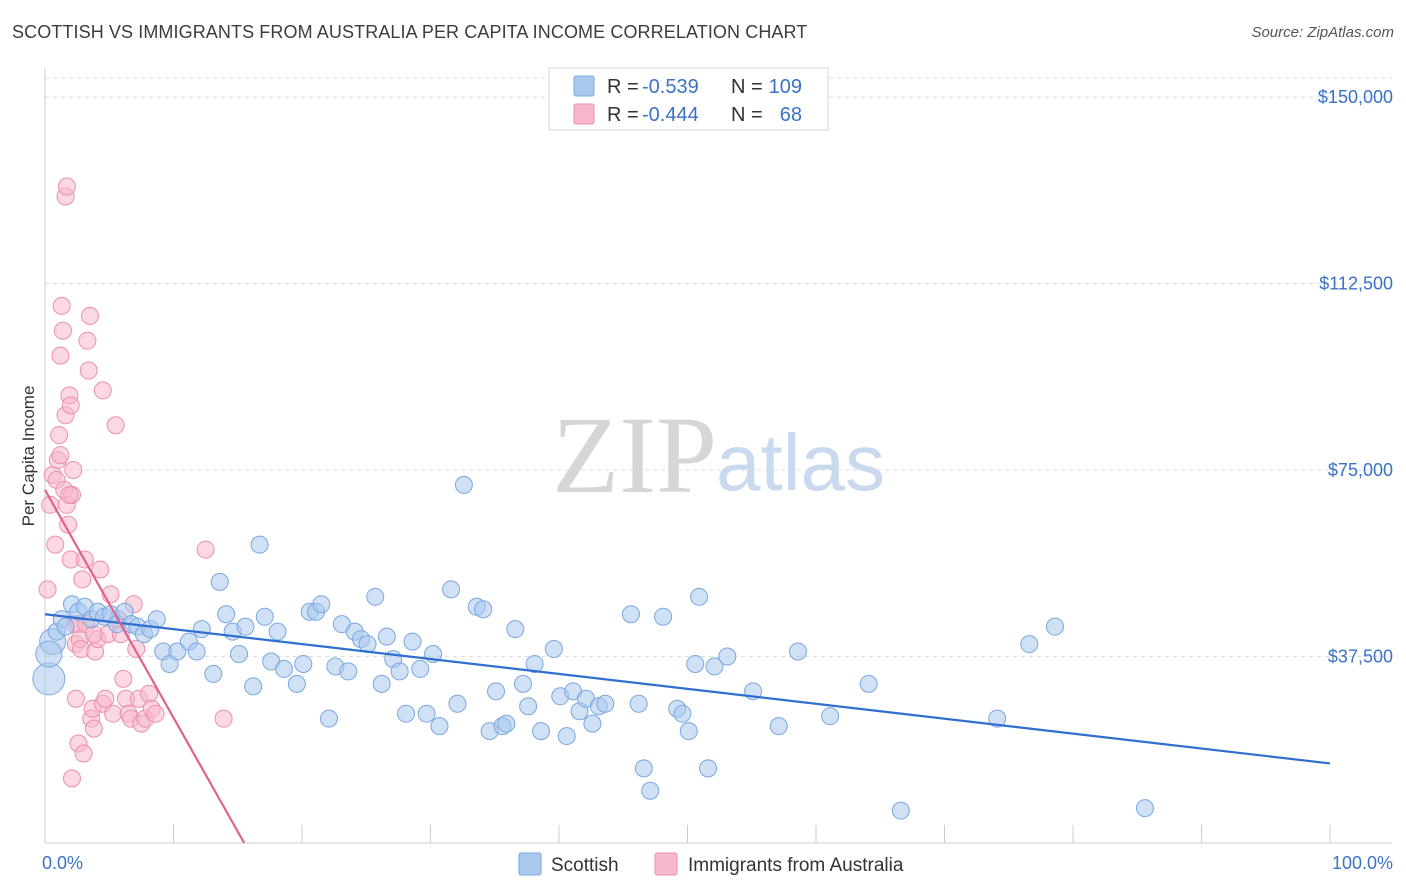 This screenshot has height=892, width=1406. What do you see at coordinates (1356, 284) in the screenshot?
I see `y-tick-label-2: $112,500` at bounding box center [1356, 284].